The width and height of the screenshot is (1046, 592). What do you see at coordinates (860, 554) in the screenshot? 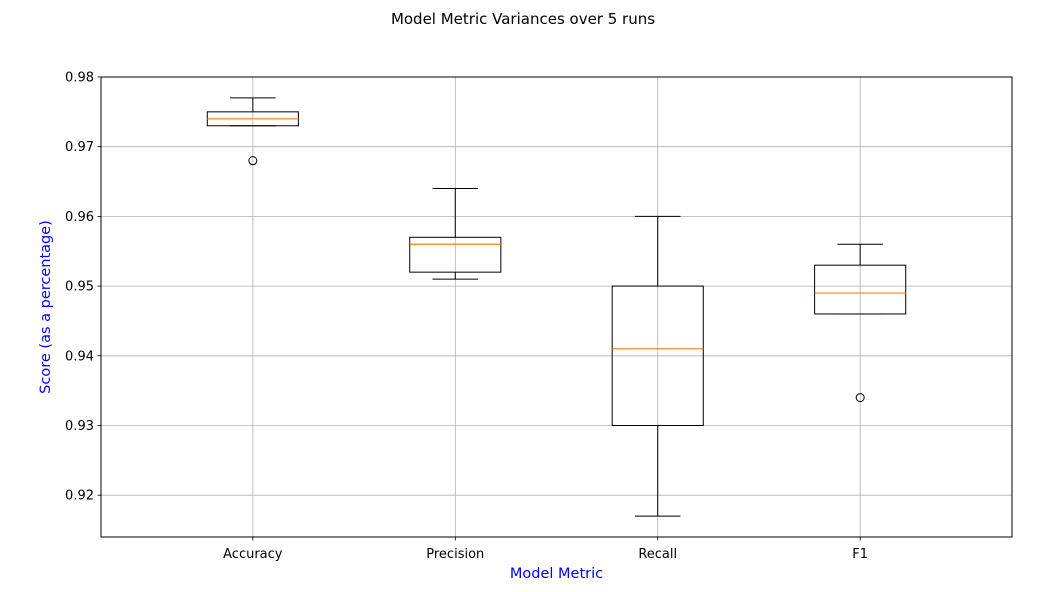
I see `x-tick-label: F1` at bounding box center [860, 554].